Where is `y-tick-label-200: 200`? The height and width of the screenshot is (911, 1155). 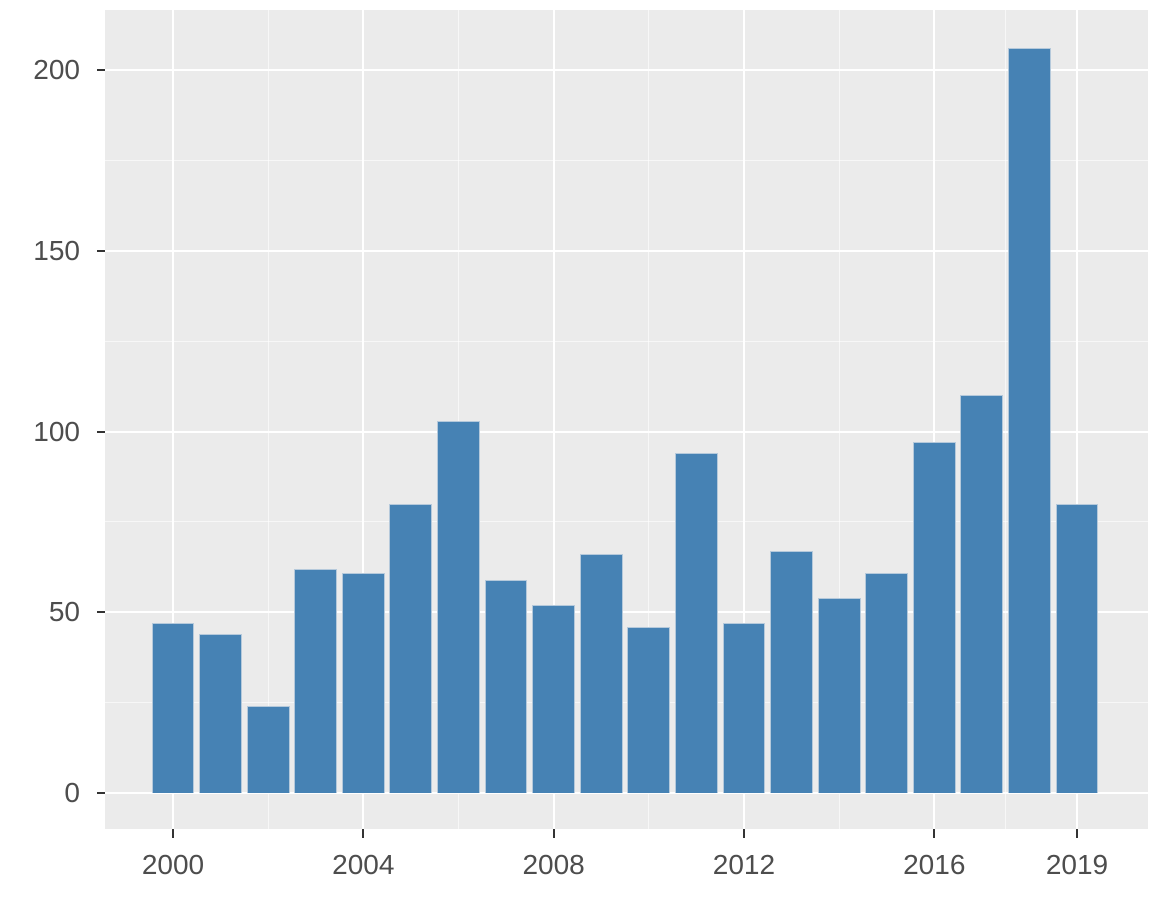
y-tick-label-200: 200 is located at coordinates (56, 69).